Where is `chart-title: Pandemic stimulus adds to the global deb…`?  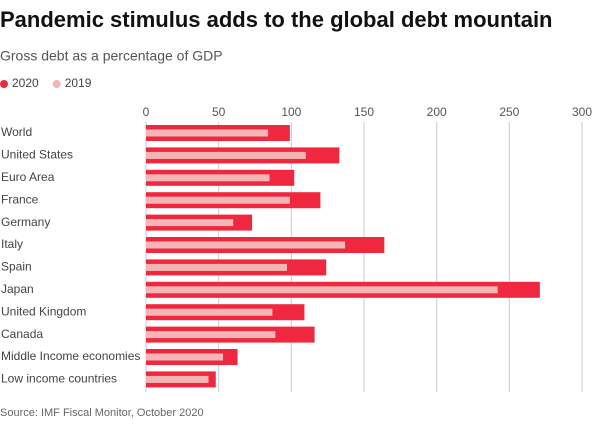
chart-title: Pandemic stimulus adds to the global deb… is located at coordinates (276, 19).